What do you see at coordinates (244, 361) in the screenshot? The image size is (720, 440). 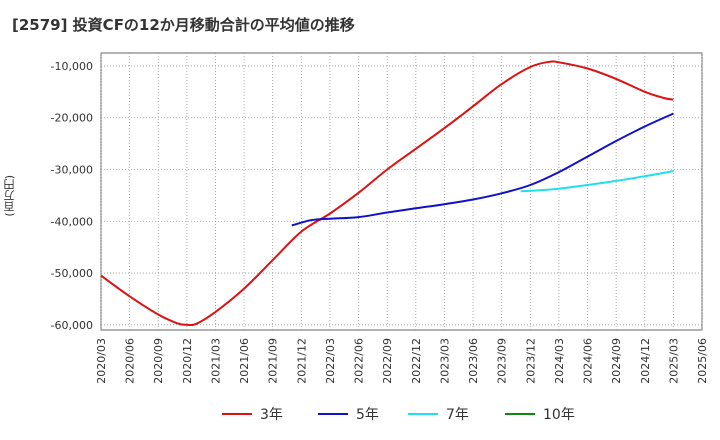 I see `x-tick-label: 2021/06` at bounding box center [244, 361].